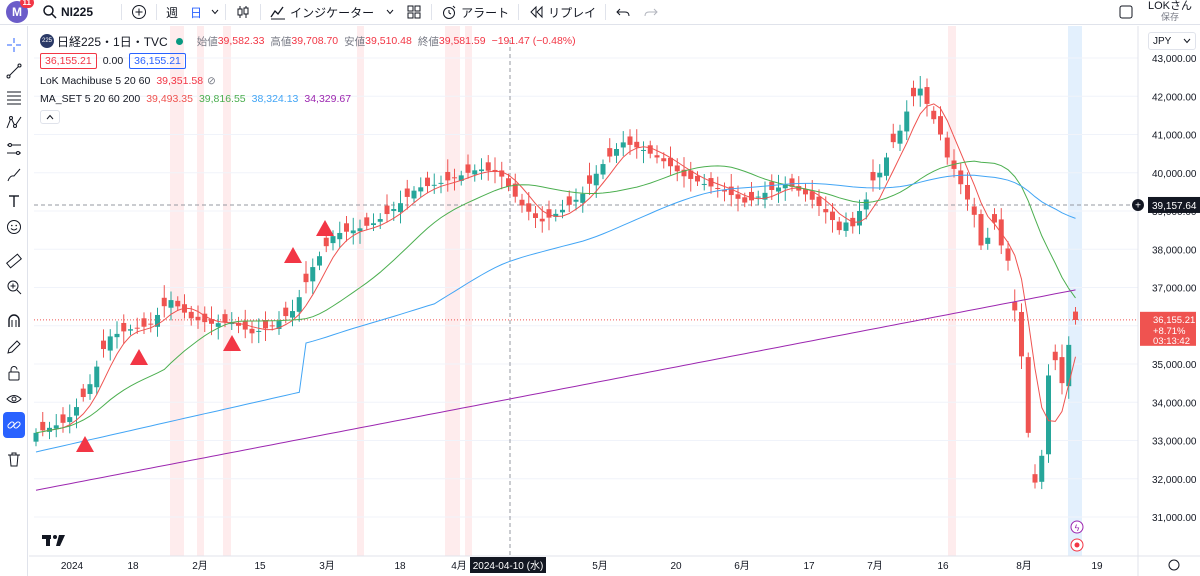  I want to click on stay-in-drawing-tool, so click(14, 347).